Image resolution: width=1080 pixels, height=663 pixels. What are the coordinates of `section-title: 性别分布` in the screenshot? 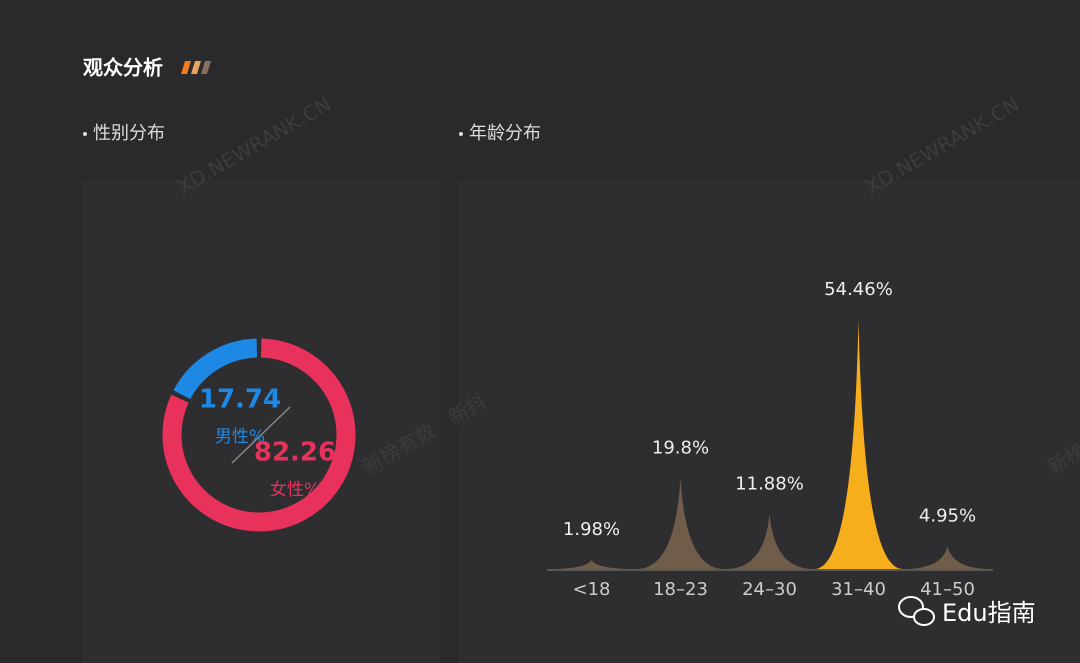 It's located at (129, 133).